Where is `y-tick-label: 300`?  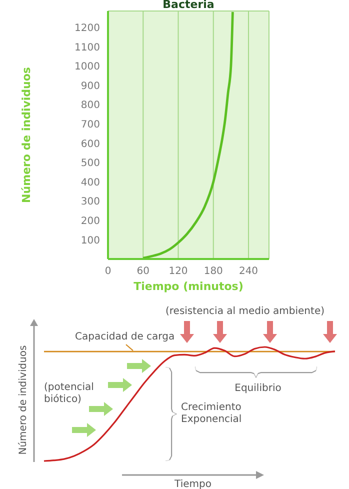 y-tick-label: 300 is located at coordinates (90, 202).